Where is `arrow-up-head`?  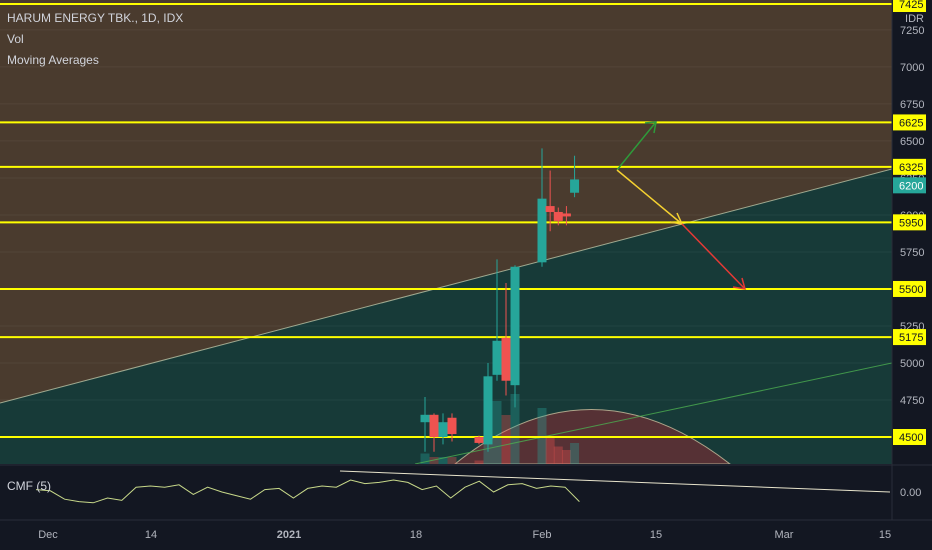 arrow-up-head is located at coordinates (650, 127).